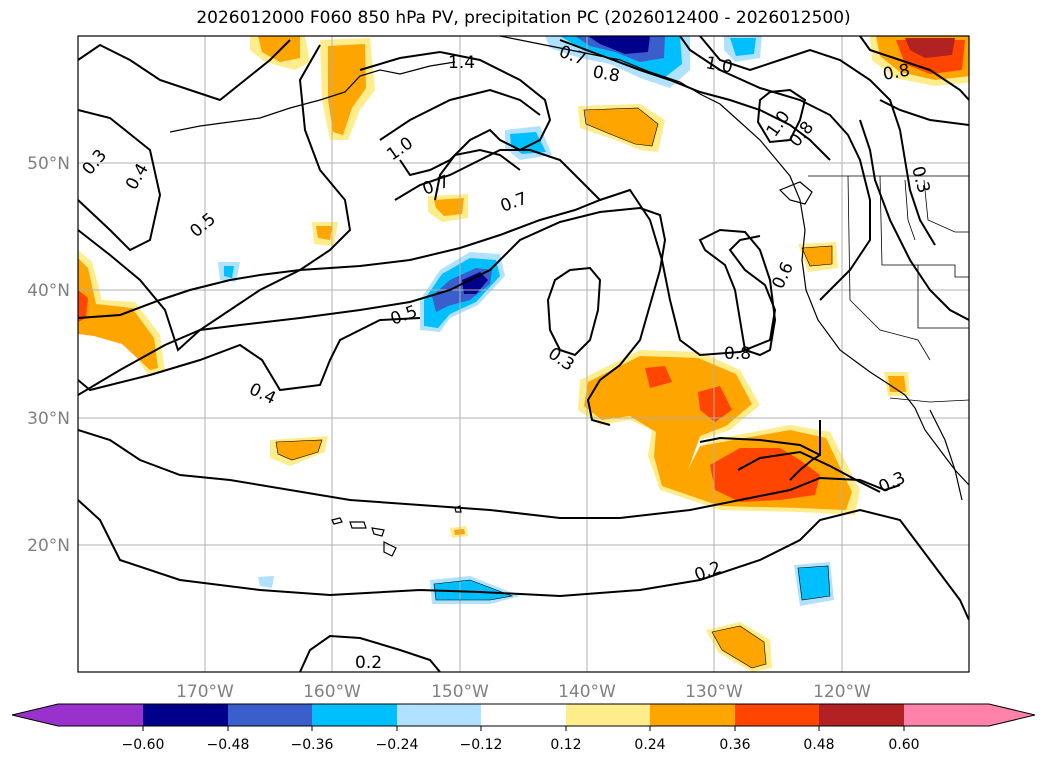  What do you see at coordinates (565, 745) in the screenshot?
I see `colorbar-tick-label: 0.12` at bounding box center [565, 745].